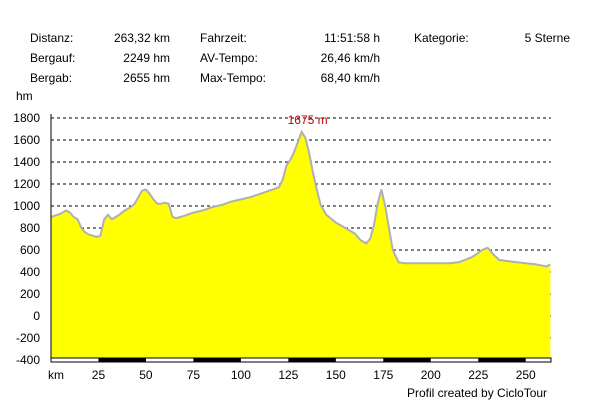 This screenshot has width=600, height=400. What do you see at coordinates (146, 58) in the screenshot?
I see `bergauf-value: 2249 hm` at bounding box center [146, 58].